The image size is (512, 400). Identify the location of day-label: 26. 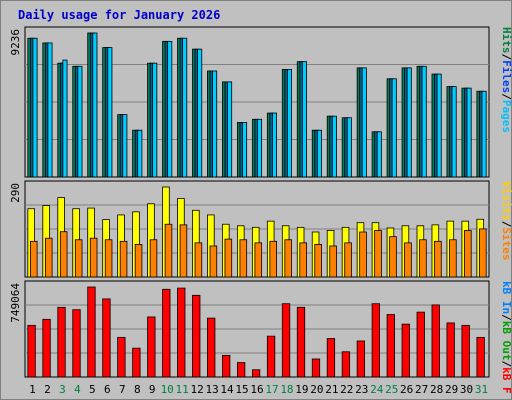
(406, 389).